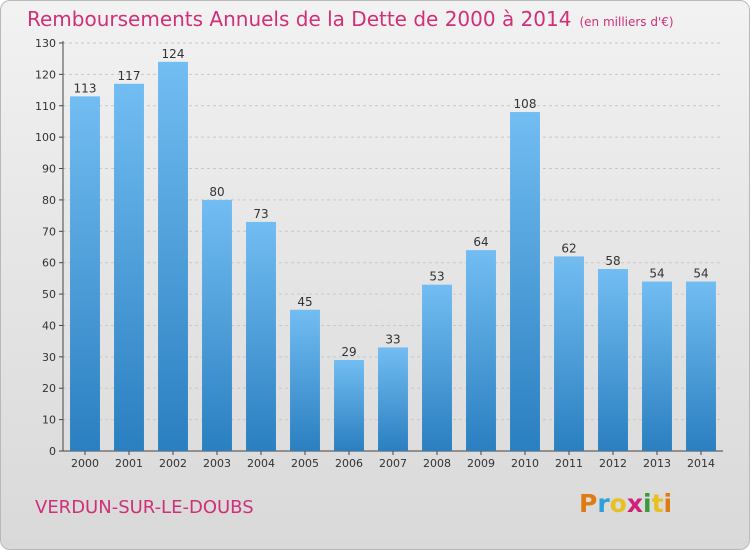 Image resolution: width=750 pixels, height=550 pixels. Describe the element at coordinates (305, 380) in the screenshot. I see `bar-2005` at that location.